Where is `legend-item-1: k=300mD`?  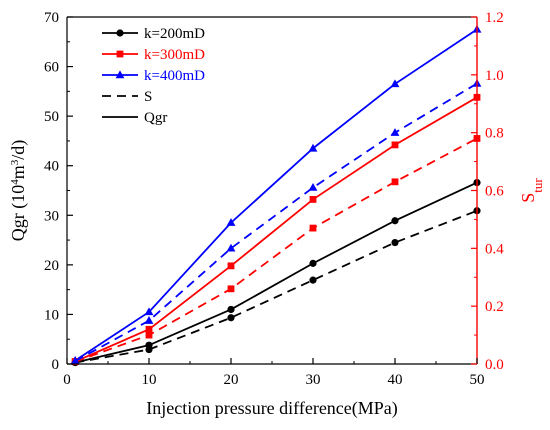
legend-item-1: k=300mD is located at coordinates (153, 55).